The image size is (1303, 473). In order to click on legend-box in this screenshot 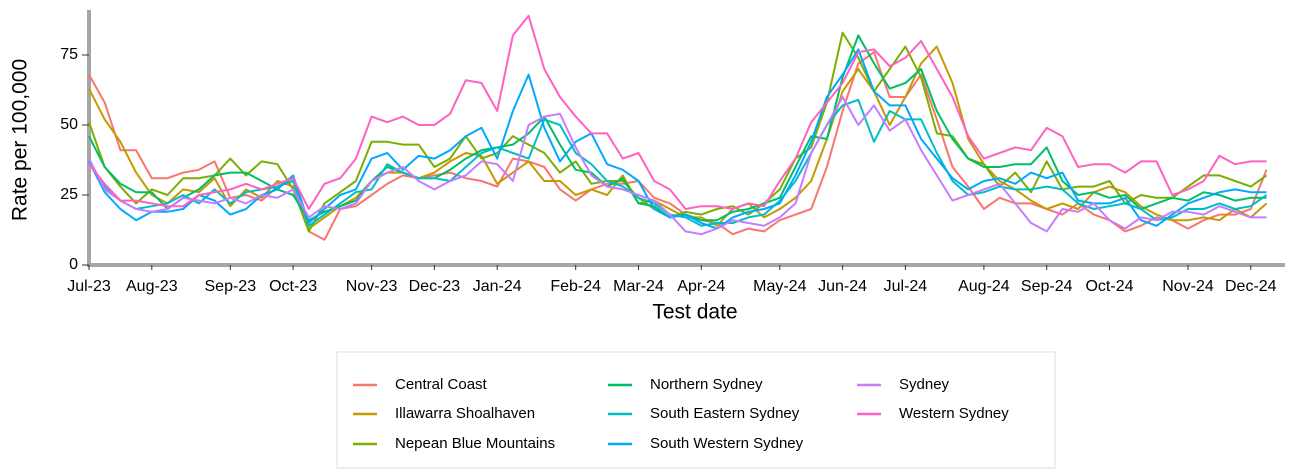, I will do `click(696, 410)`.